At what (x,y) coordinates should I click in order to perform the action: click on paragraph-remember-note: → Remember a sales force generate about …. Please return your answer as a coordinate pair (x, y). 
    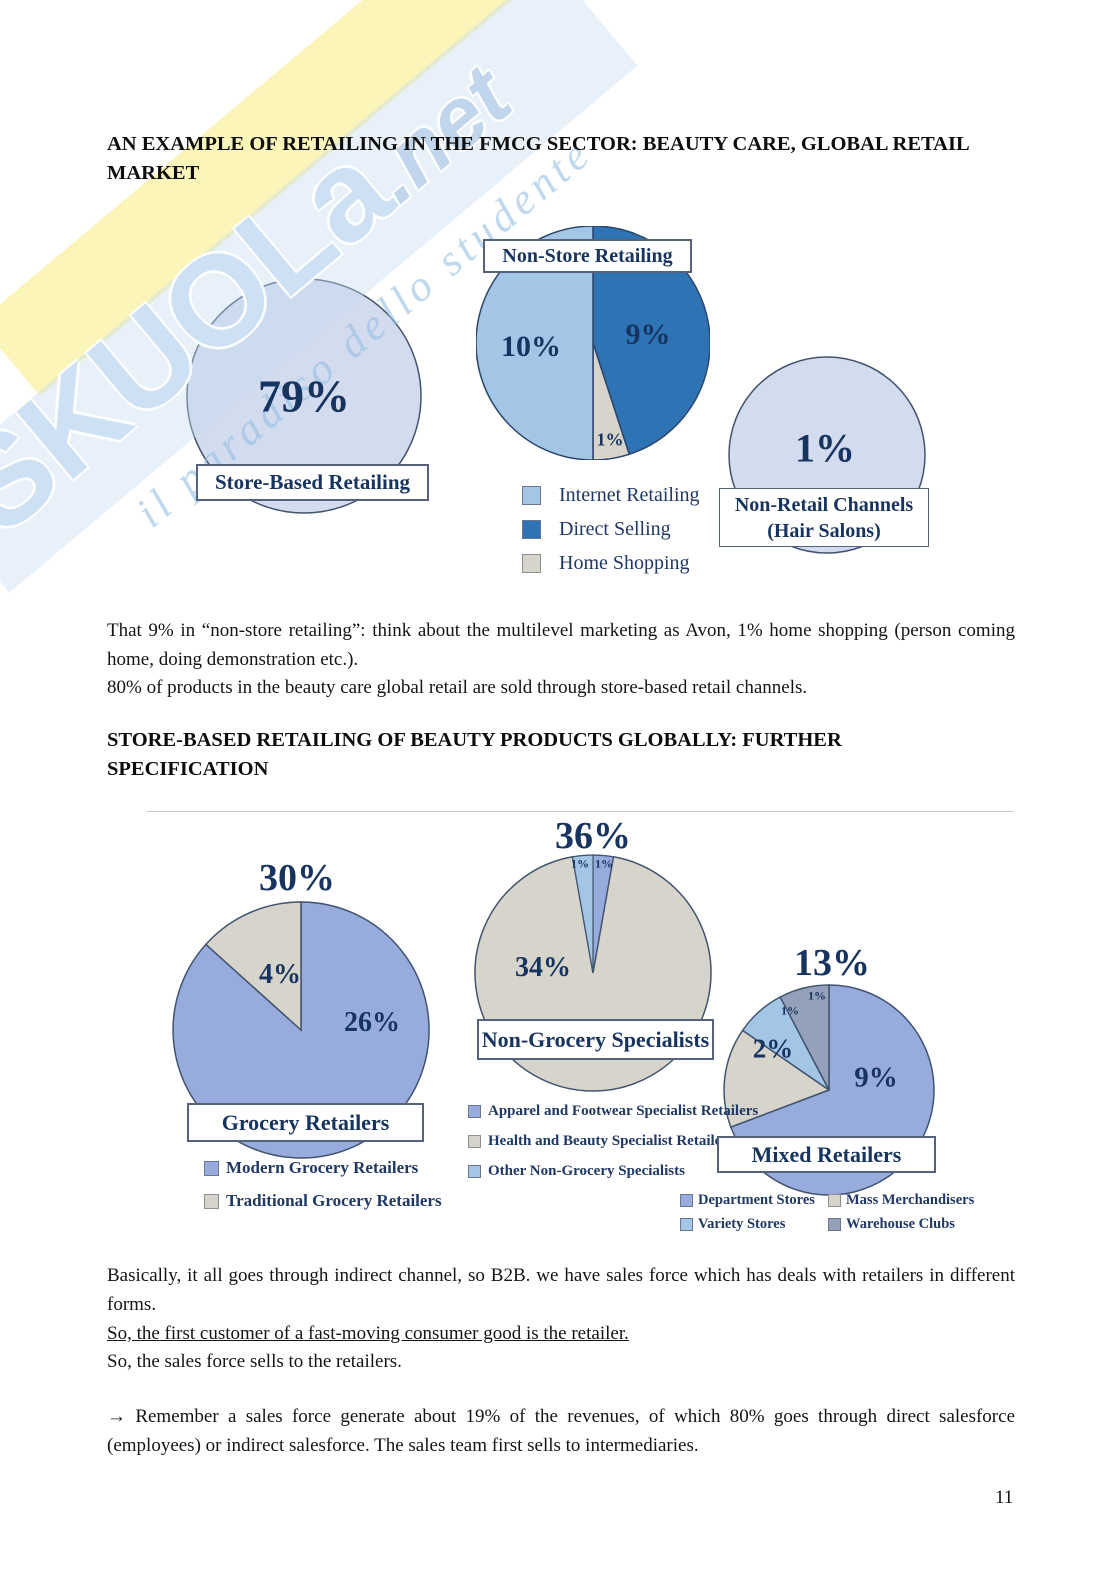
    Looking at the image, I should click on (561, 1431).